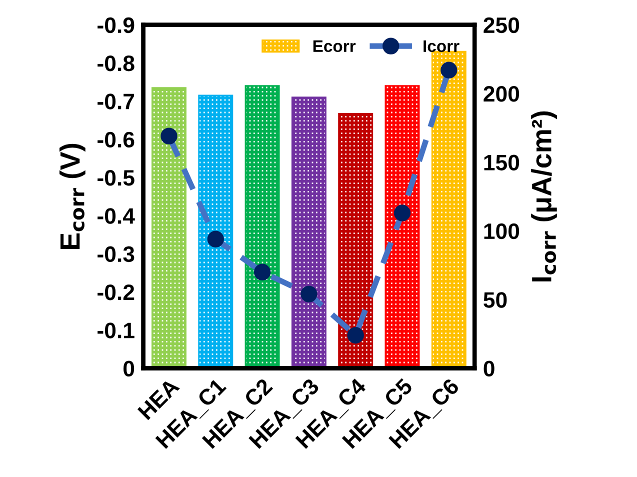 The height and width of the screenshot is (477, 637). Describe the element at coordinates (442, 46) in the screenshot. I see `legend-label: Icorr` at that location.